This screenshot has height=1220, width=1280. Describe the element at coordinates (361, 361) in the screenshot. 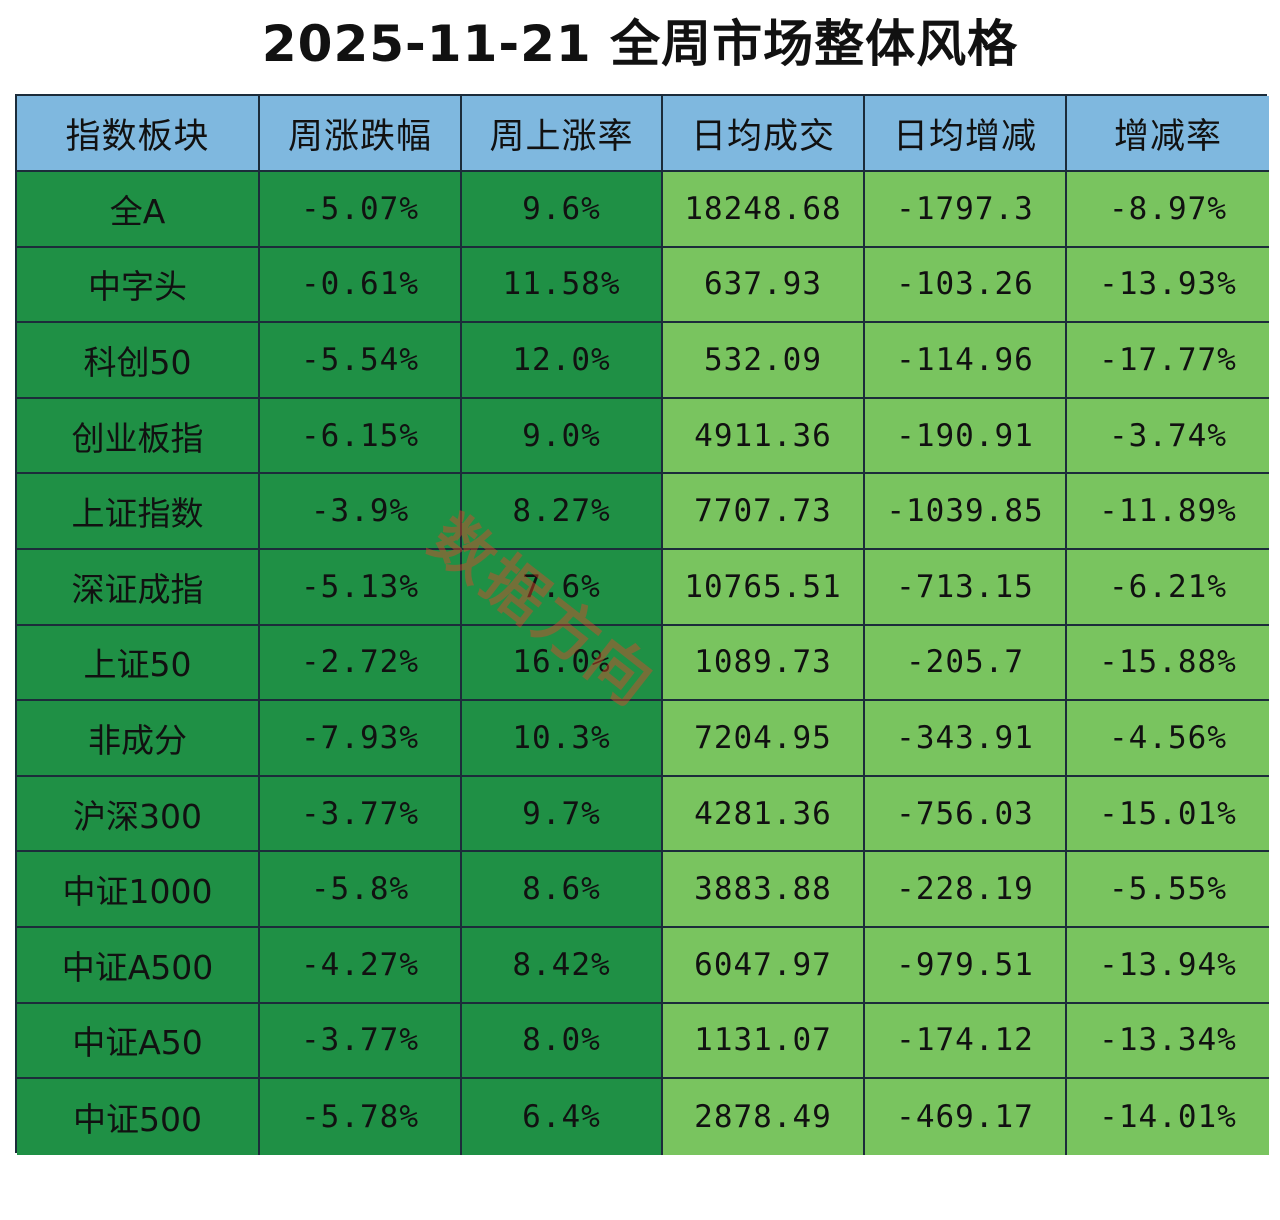

I see `table-cell: -5.54%` at that location.